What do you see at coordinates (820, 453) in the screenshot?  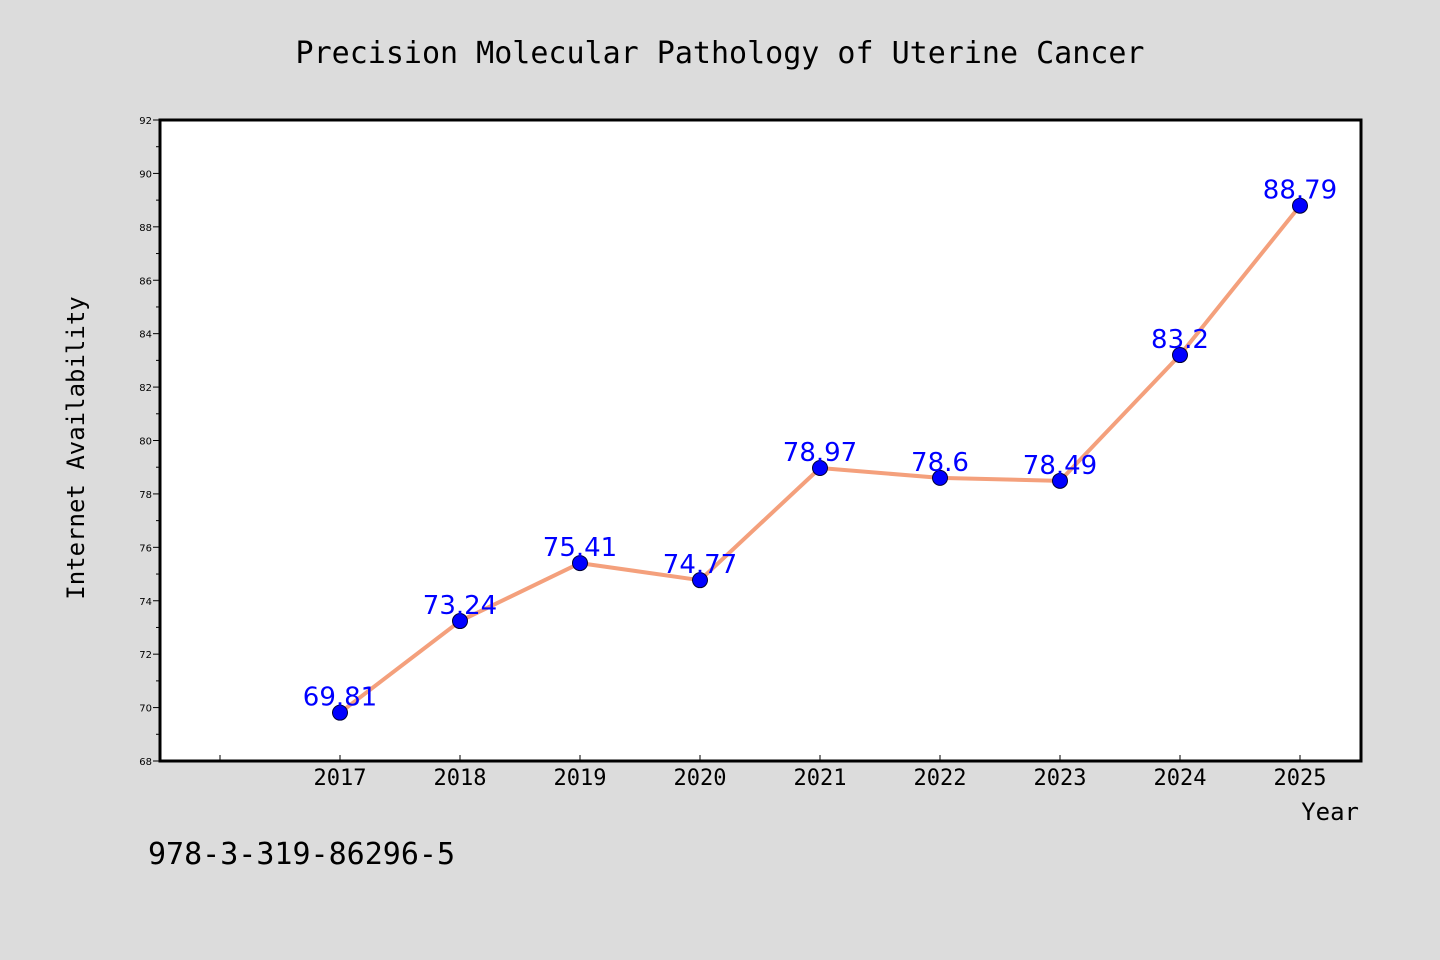 I see `data-label-2021: 78.97` at bounding box center [820, 453].